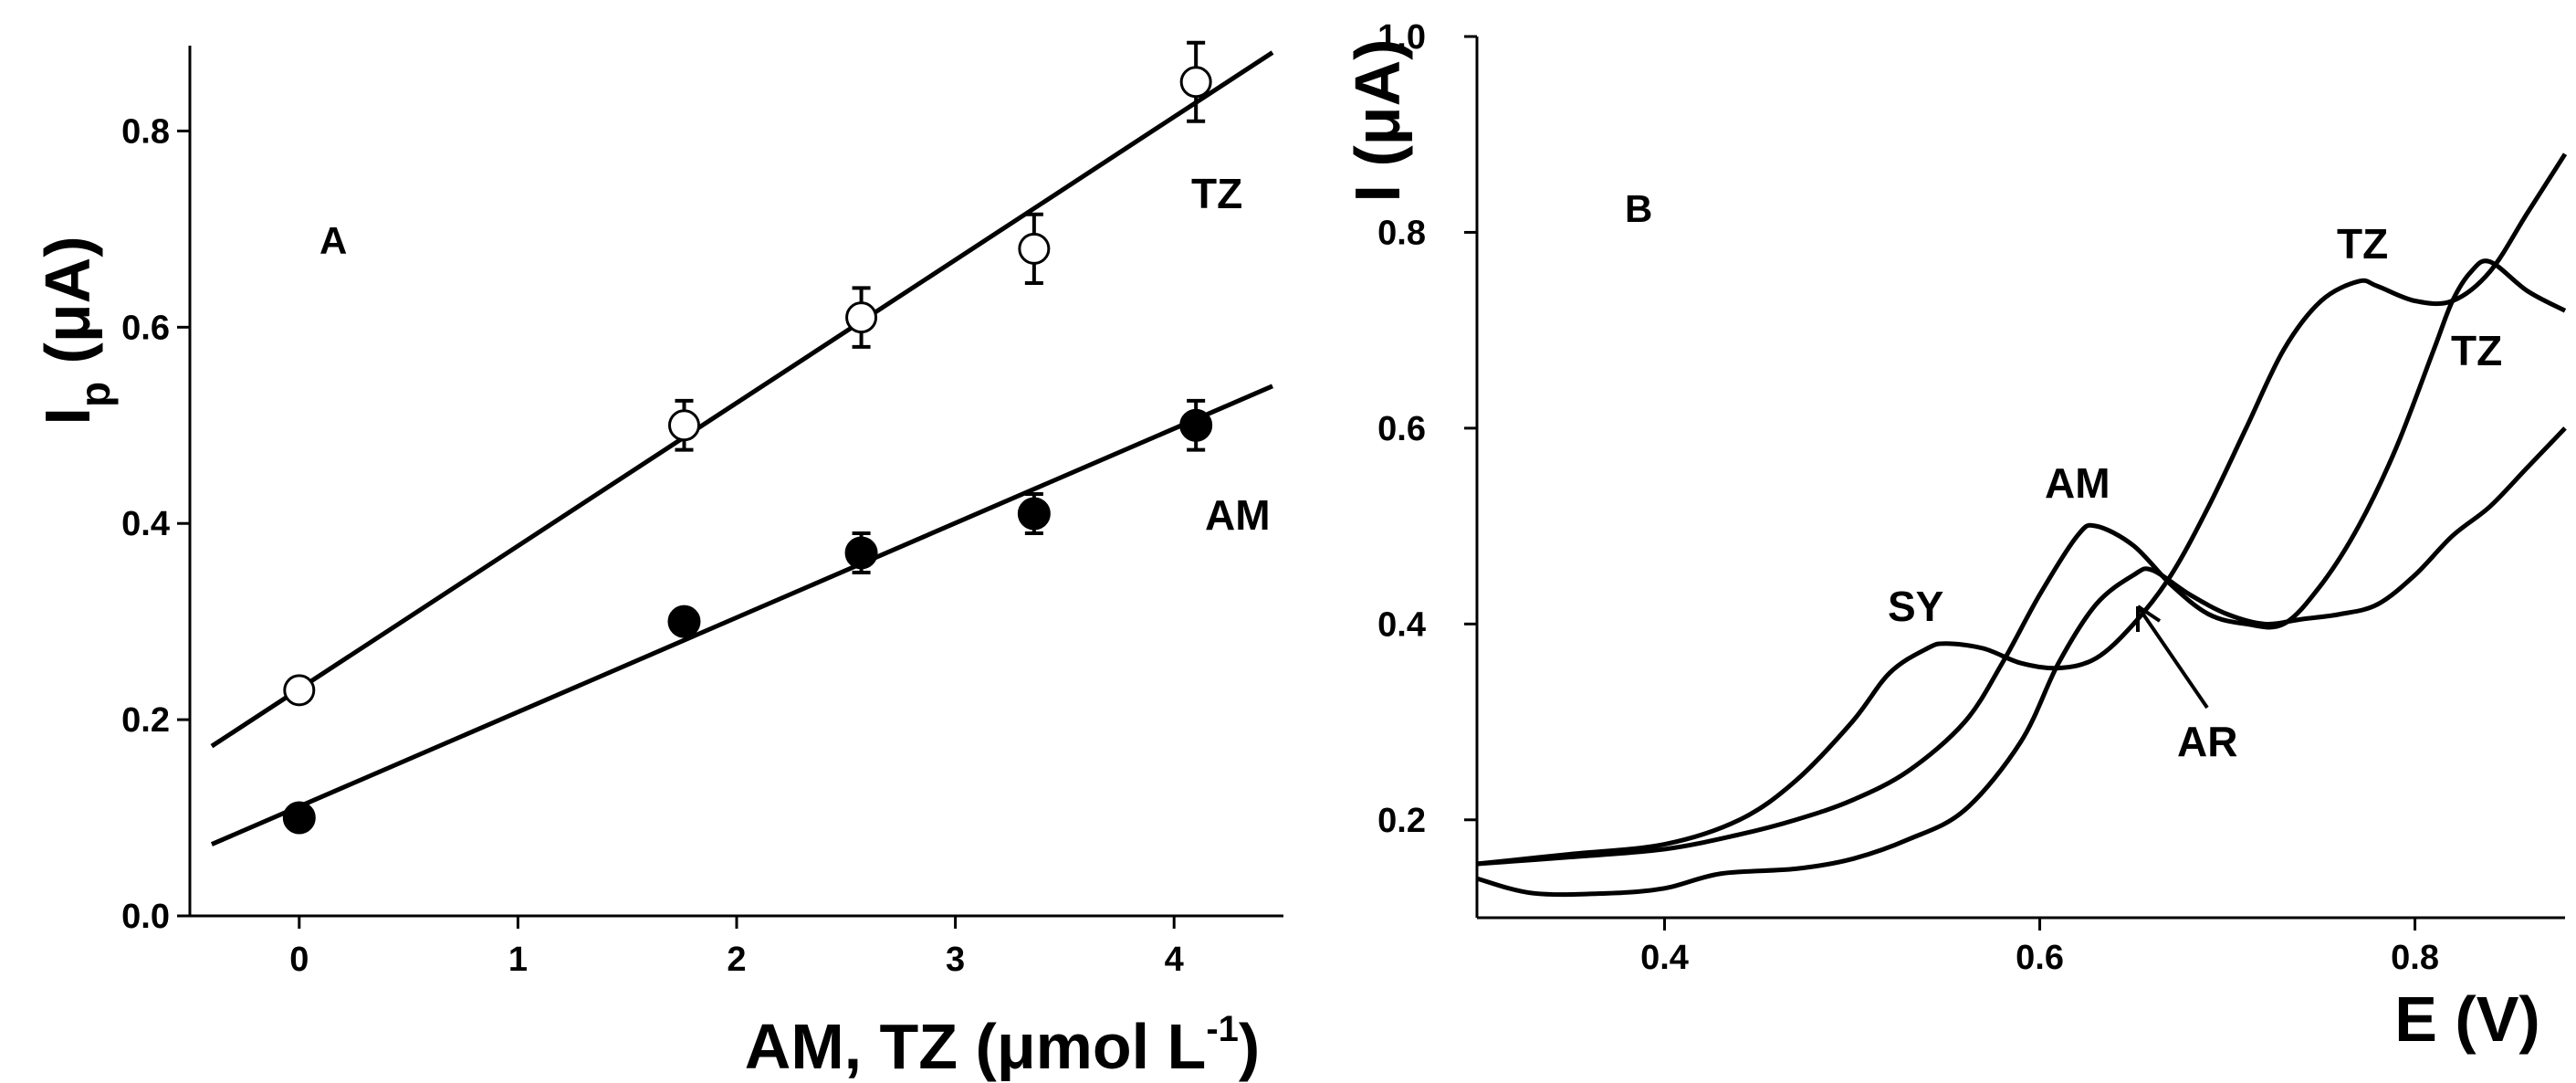 This screenshot has height=1083, width=2576. I want to click on panel-a-y-tick-label: 0.0, so click(145, 917).